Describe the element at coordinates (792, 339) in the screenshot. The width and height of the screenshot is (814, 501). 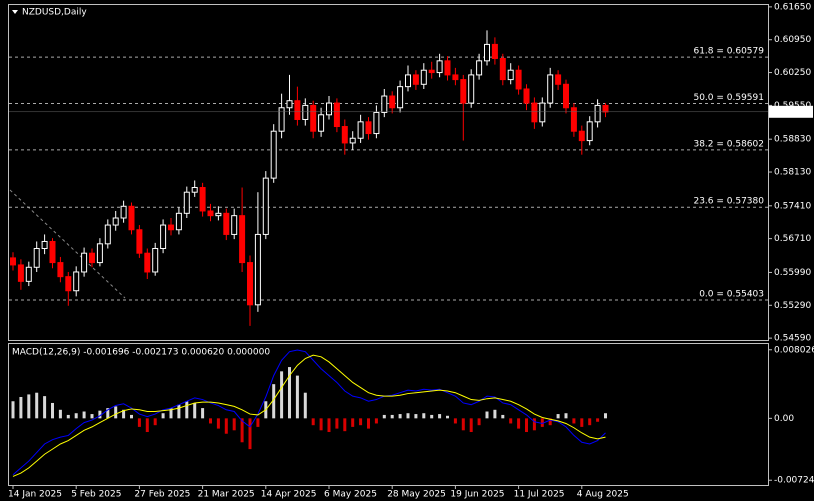
I see `y-tick-label: 0.54590` at that location.